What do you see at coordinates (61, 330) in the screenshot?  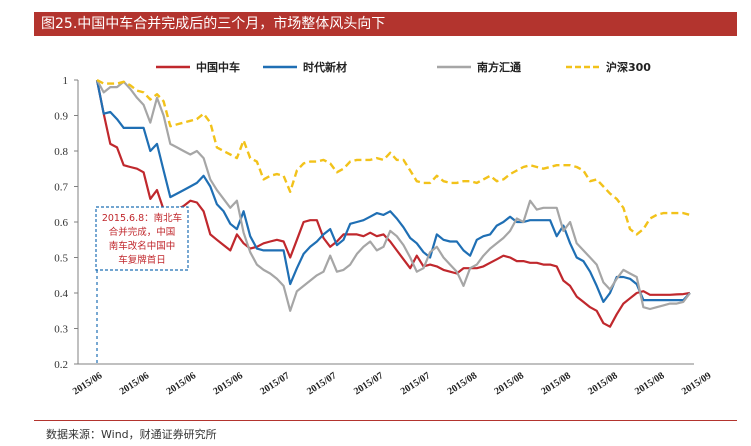 I see `y-tick-label: 0.3` at bounding box center [61, 330].